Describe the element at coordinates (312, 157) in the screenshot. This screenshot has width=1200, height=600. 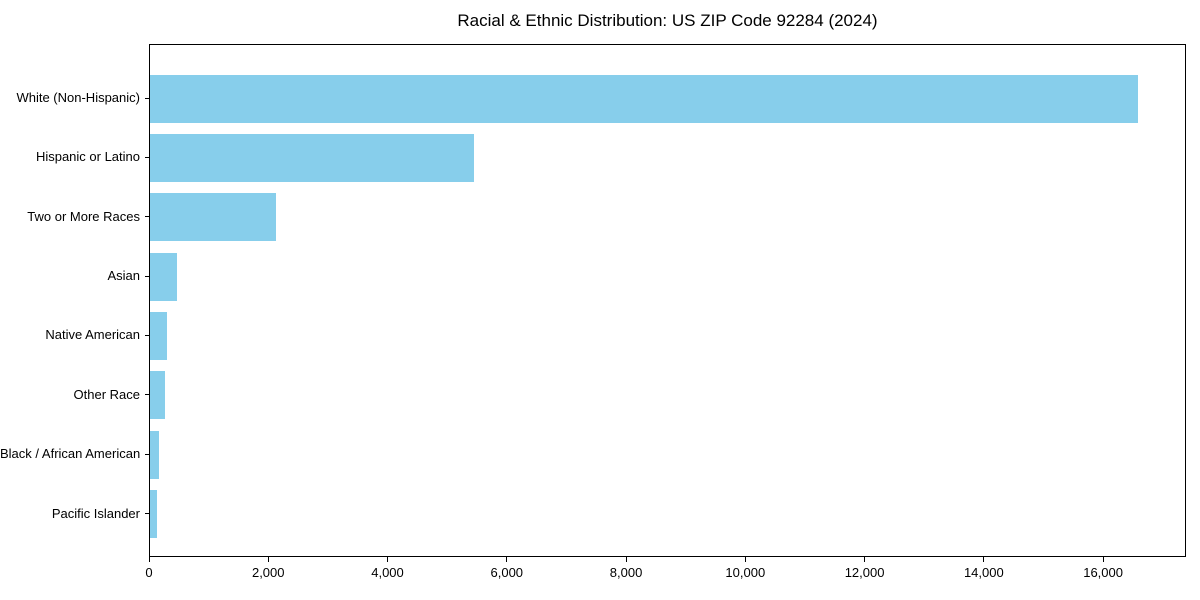
I see `bar-hispanic-or-latino` at that location.